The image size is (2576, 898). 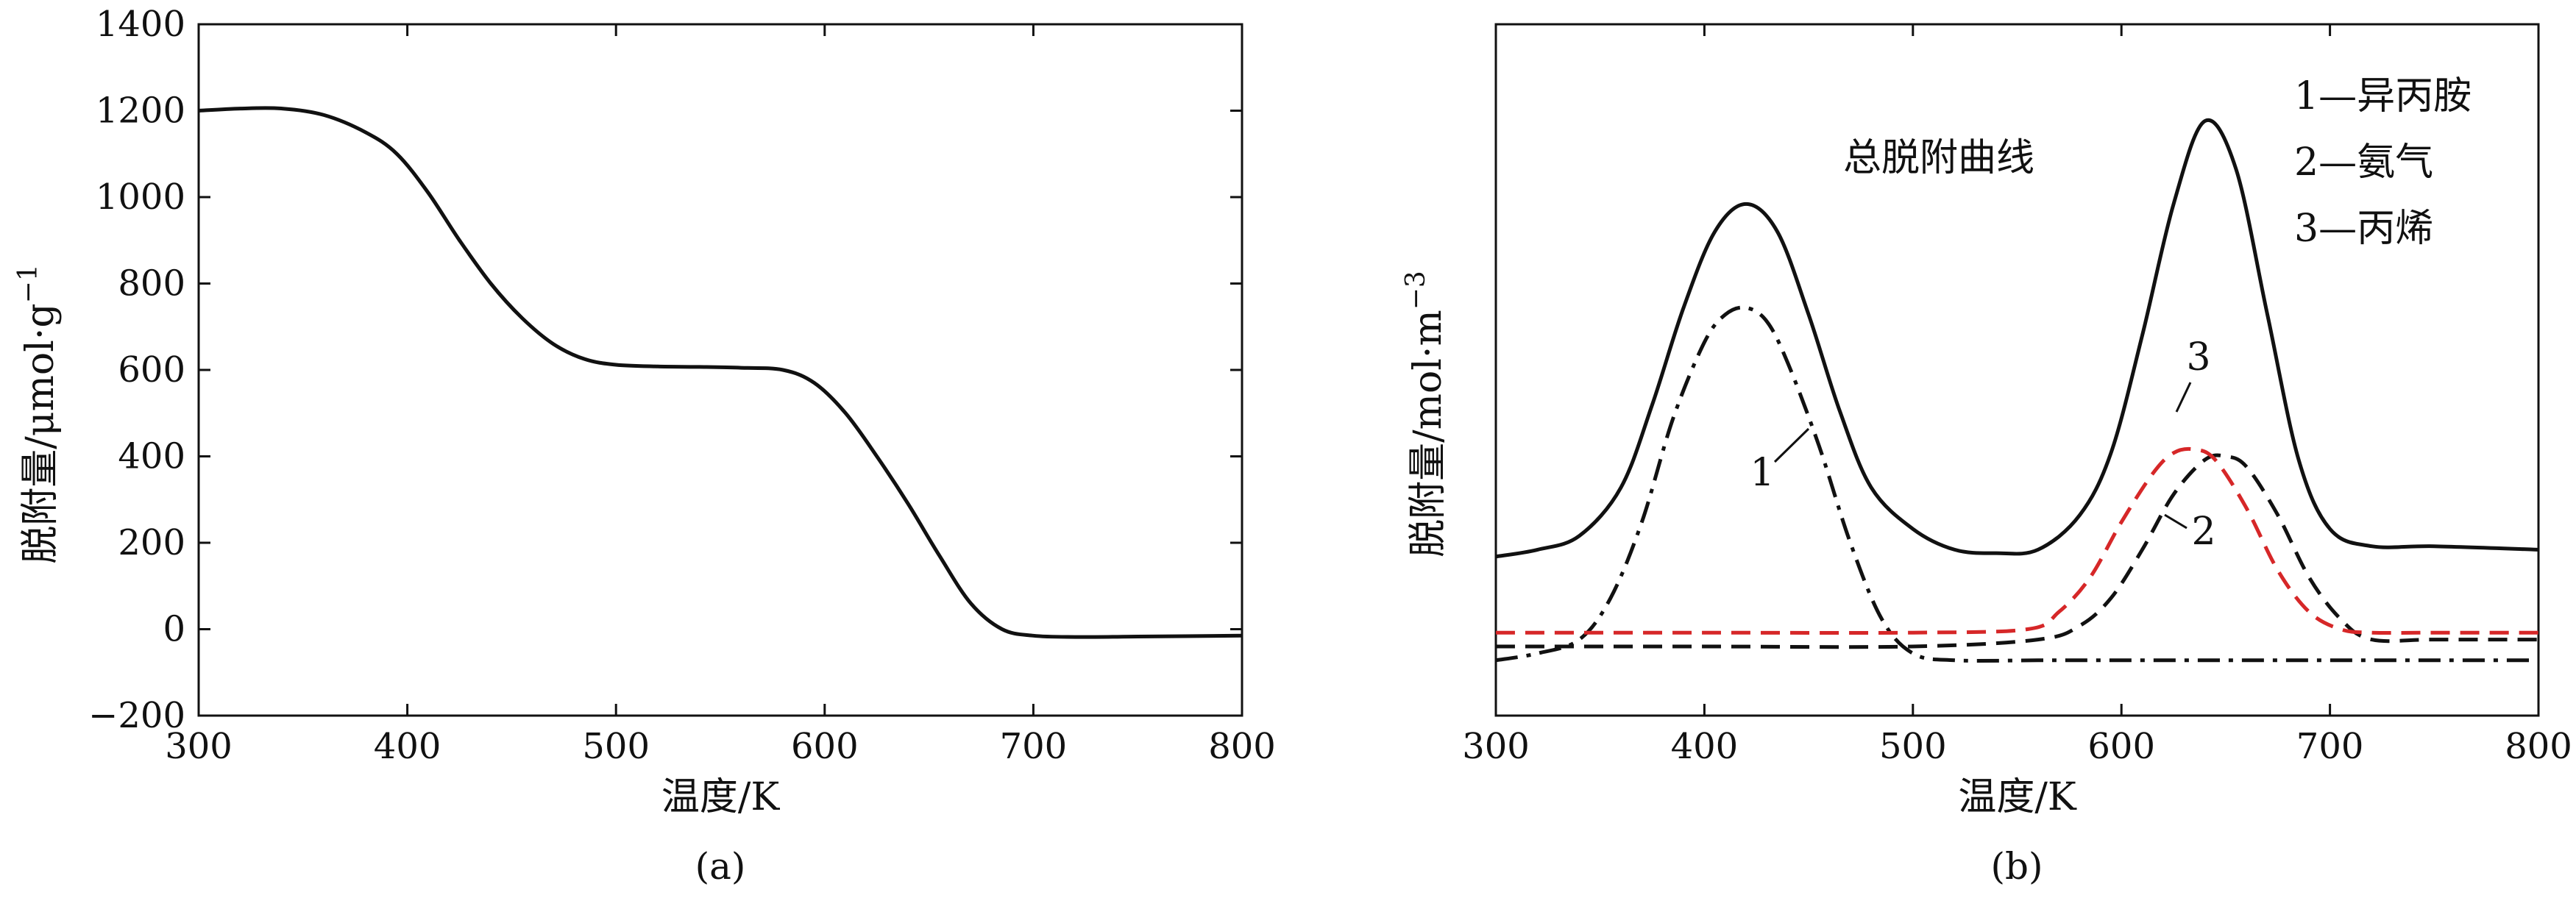 What do you see at coordinates (174, 629) in the screenshot?
I see `y-tick-label: 0` at bounding box center [174, 629].